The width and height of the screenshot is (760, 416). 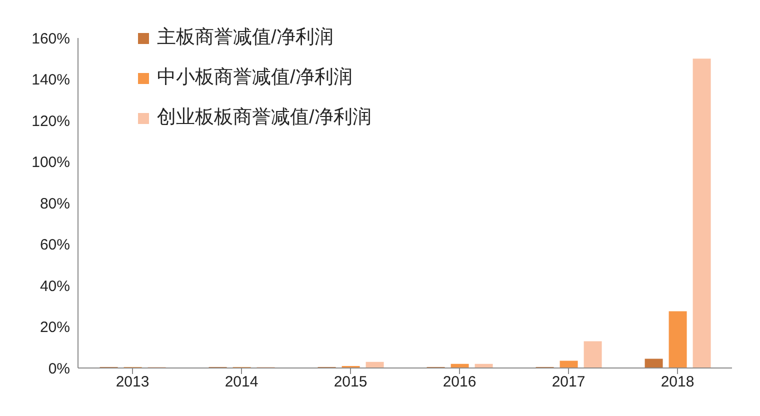 I want to click on y-tick-label: 120%, so click(x=51, y=121).